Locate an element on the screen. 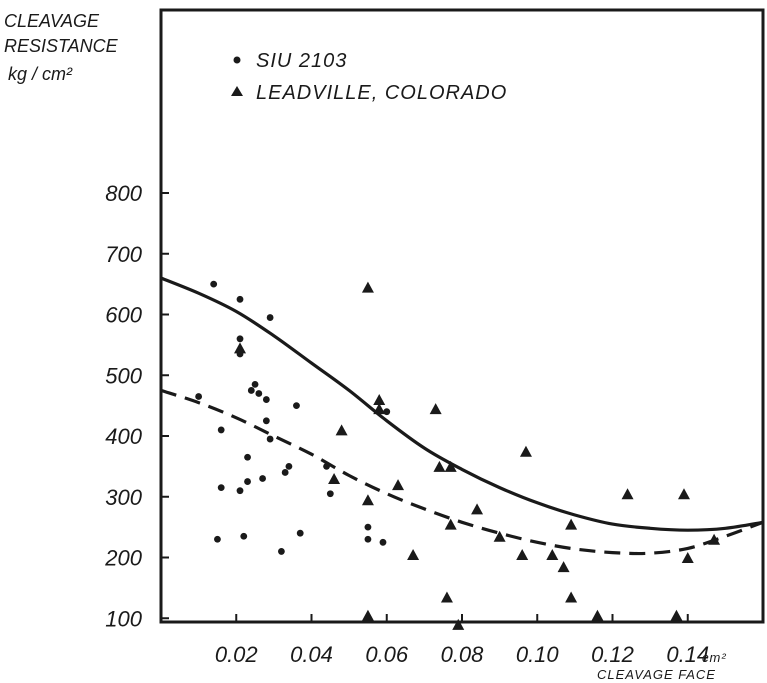 The width and height of the screenshot is (767, 683). y-tick-label: 800 is located at coordinates (123, 193).